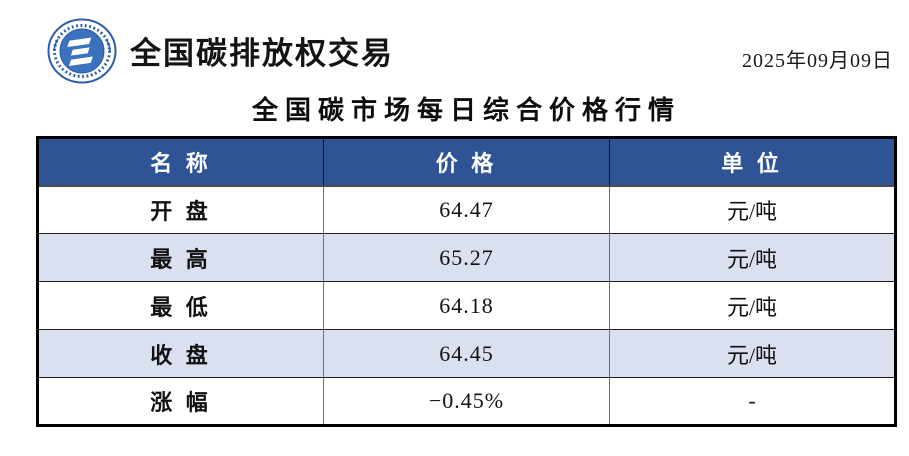 Image resolution: width=909 pixels, height=456 pixels. Describe the element at coordinates (180, 353) in the screenshot. I see `row-label: 收 盘` at that location.